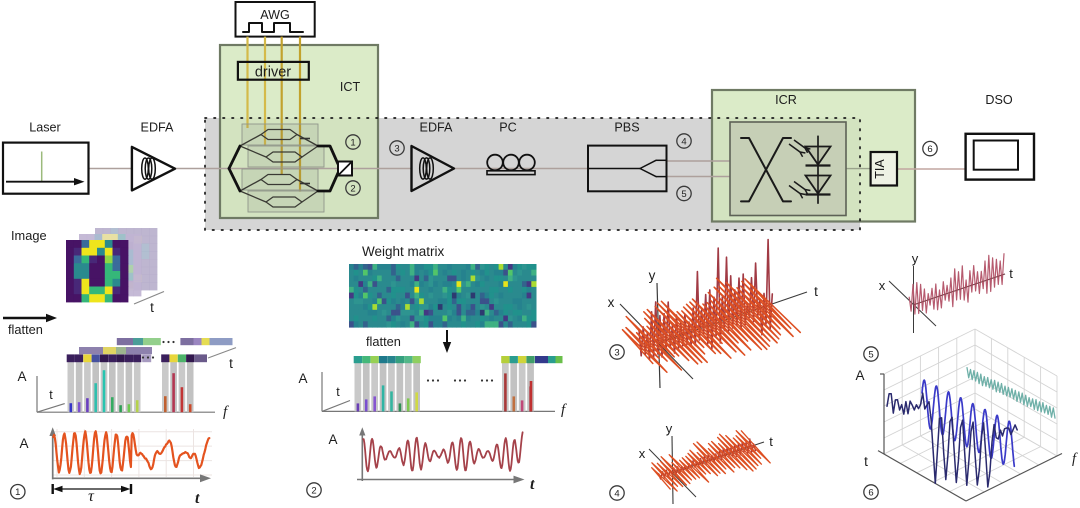  I want to click on svg-text: τ, so click(91, 496).